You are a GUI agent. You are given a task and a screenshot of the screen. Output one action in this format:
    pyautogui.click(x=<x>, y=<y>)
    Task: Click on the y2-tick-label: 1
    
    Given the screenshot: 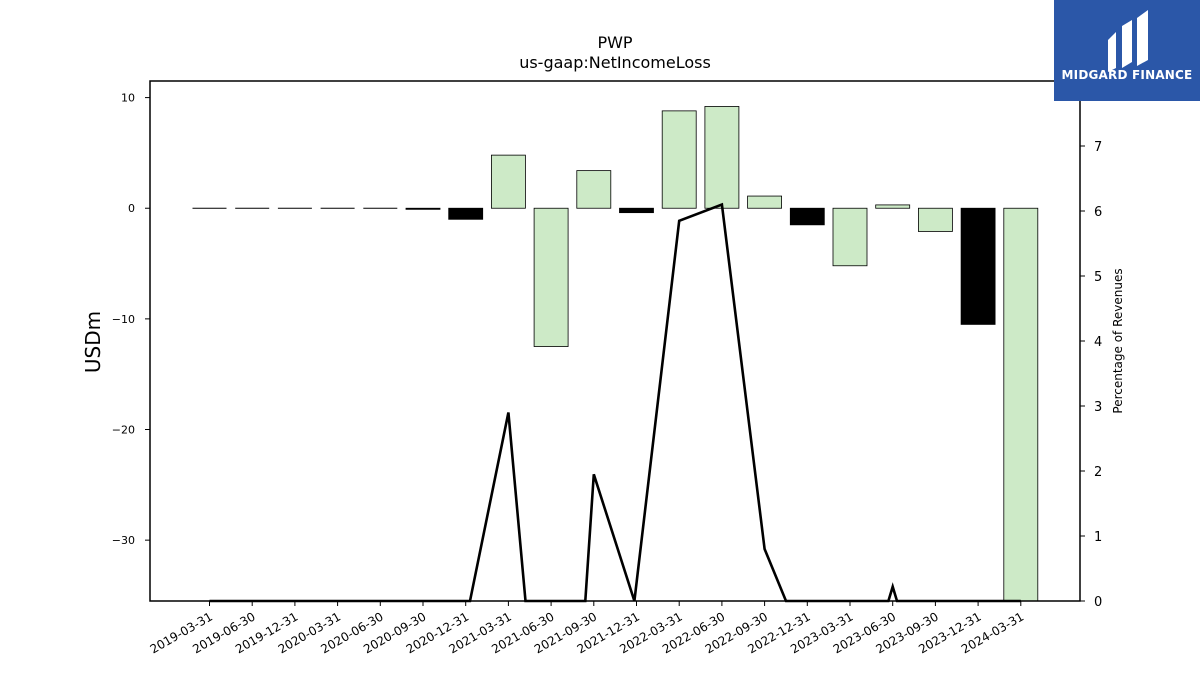 What is the action you would take?
    pyautogui.click(x=1098, y=537)
    